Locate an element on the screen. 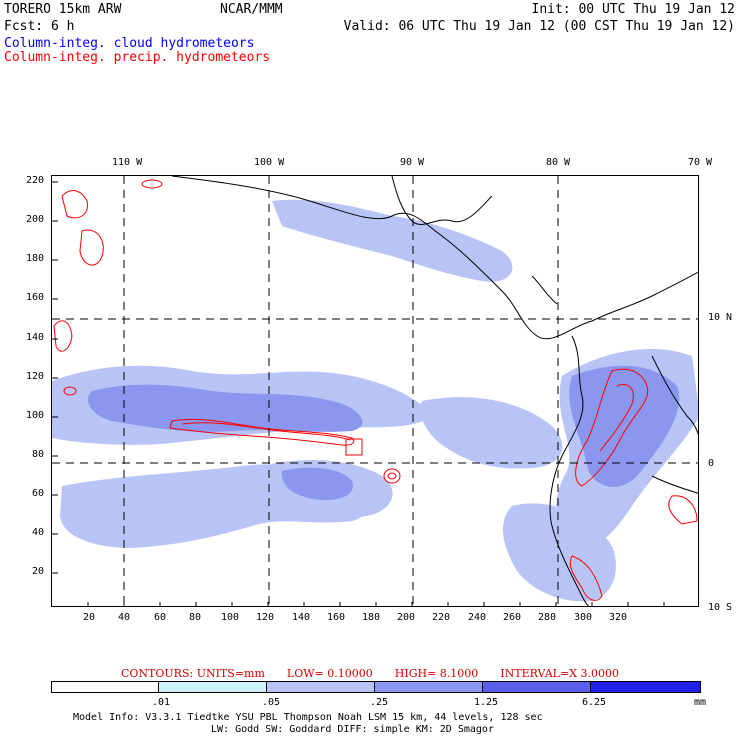 The image size is (740, 740). x-tick: 120 is located at coordinates (265, 617).